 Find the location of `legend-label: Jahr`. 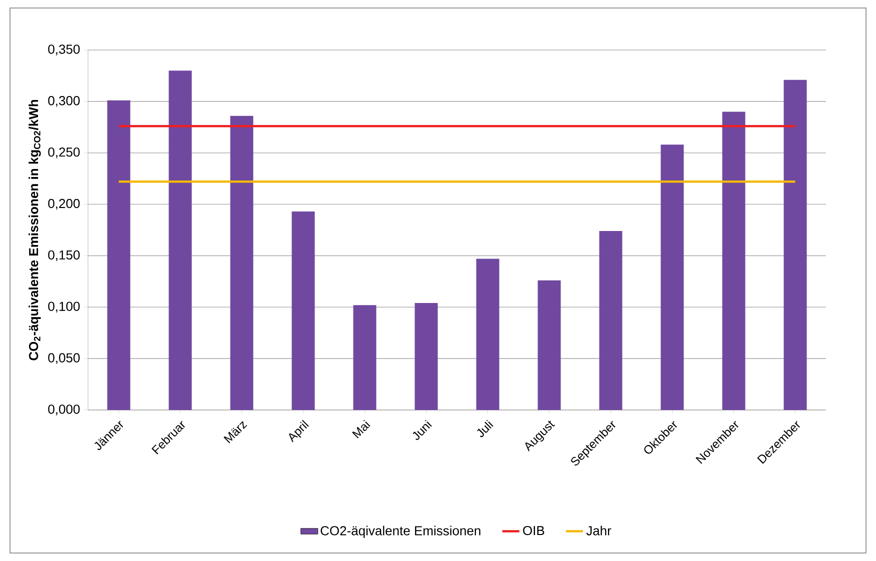

legend-label: Jahr is located at coordinates (599, 531).